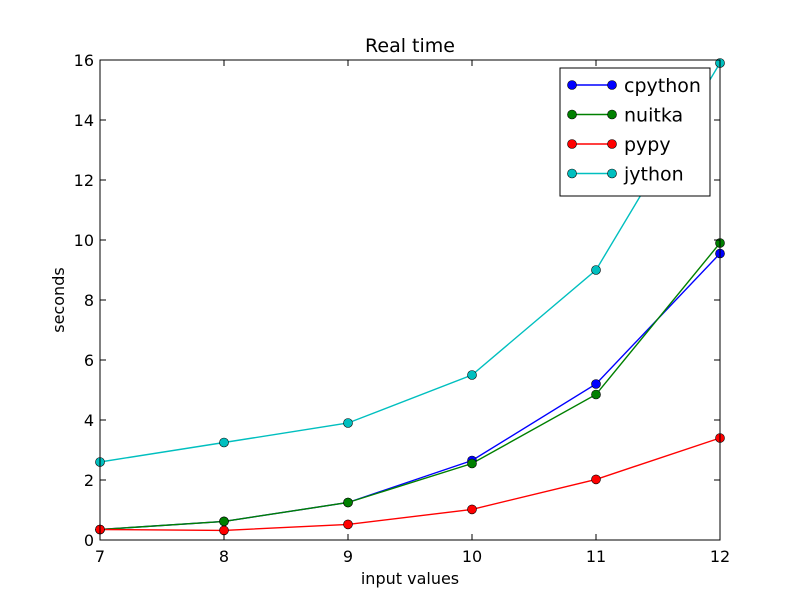 The height and width of the screenshot is (600, 800). What do you see at coordinates (653, 116) in the screenshot?
I see `legend-label-nuitka: nuitka` at bounding box center [653, 116].